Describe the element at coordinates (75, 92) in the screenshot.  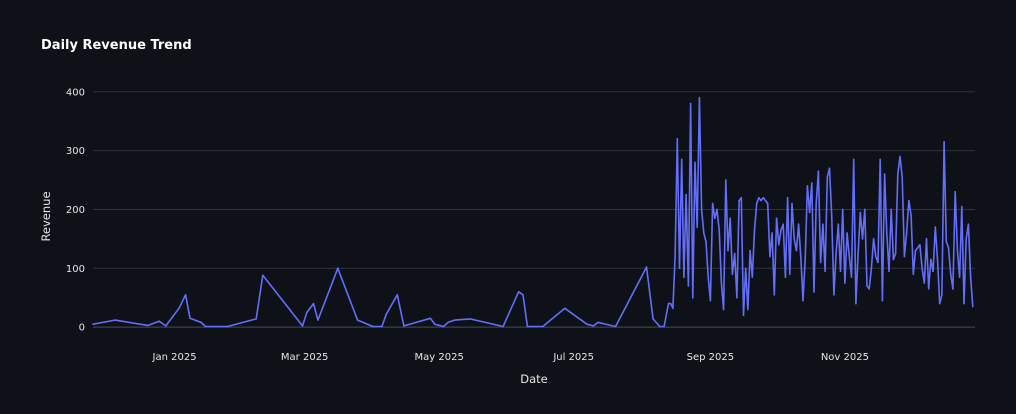
I see `y-tick-label: 400` at that location.